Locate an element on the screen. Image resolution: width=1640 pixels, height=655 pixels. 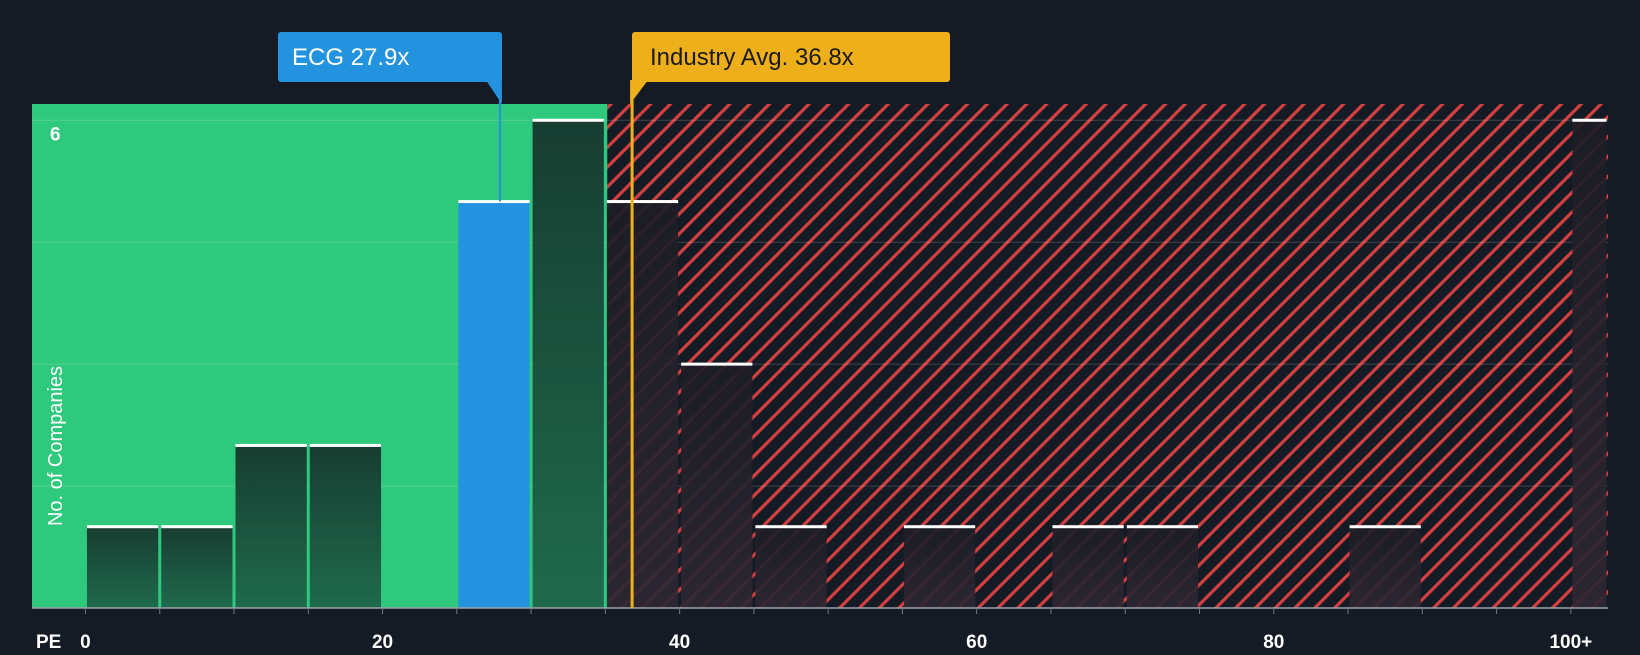
y-tick-label: 6 is located at coordinates (55, 134).